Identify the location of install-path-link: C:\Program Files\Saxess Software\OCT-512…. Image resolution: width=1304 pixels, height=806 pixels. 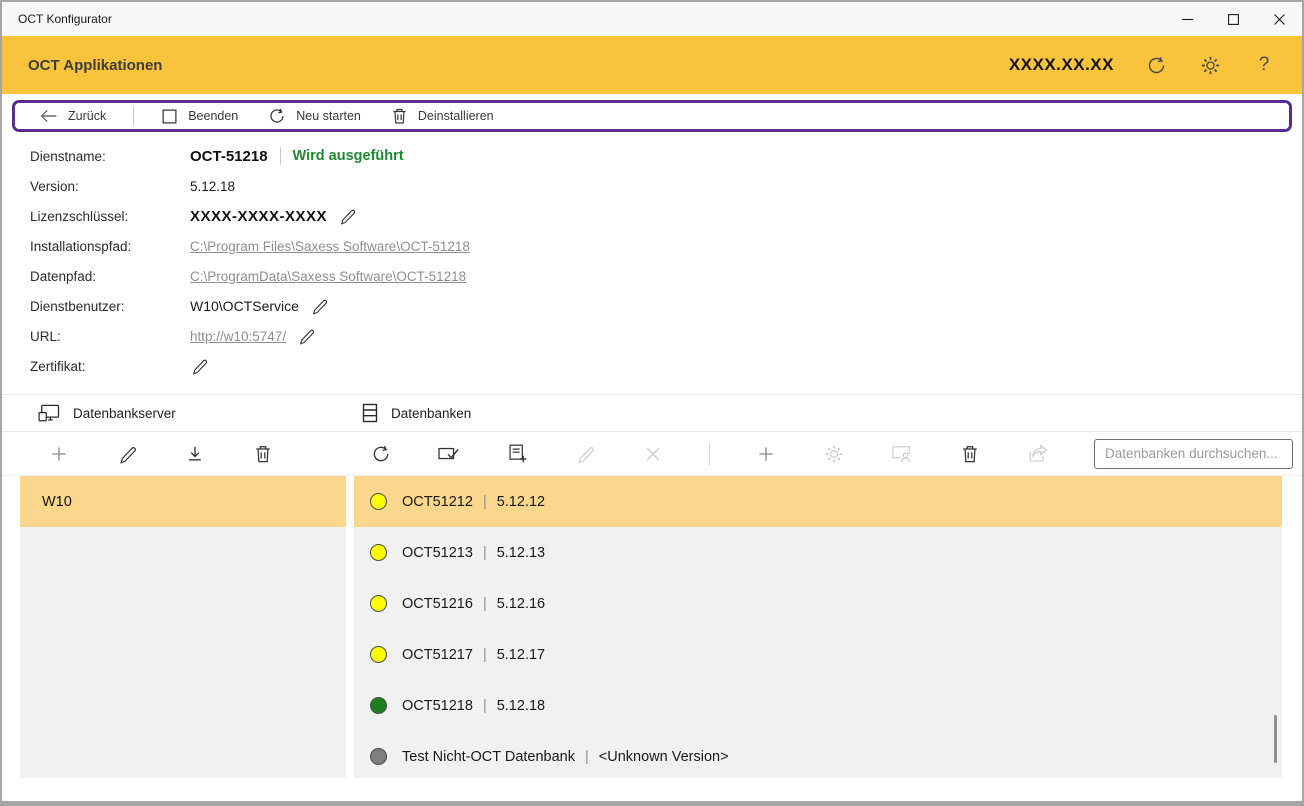
(330, 246).